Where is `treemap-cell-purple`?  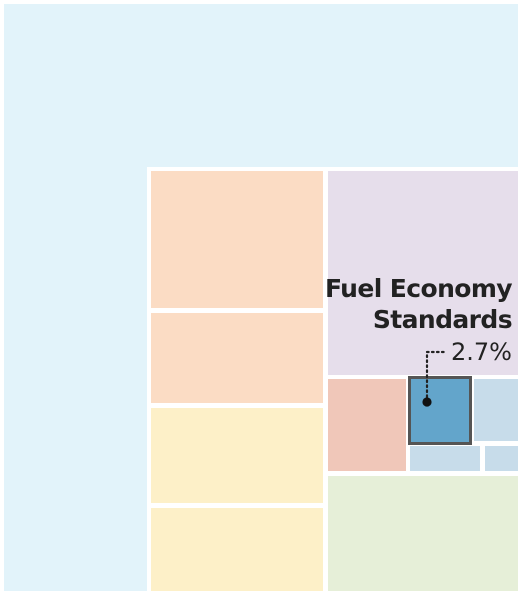
treemap-cell-purple is located at coordinates (423, 273).